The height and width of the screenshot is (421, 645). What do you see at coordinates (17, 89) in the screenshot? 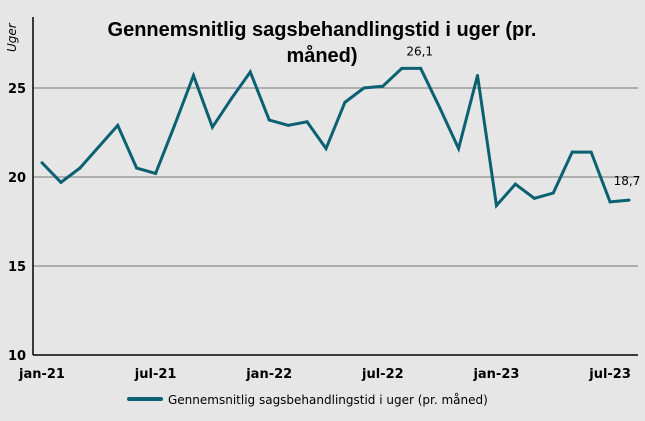
I see `y-tick-label: 25` at bounding box center [17, 89].